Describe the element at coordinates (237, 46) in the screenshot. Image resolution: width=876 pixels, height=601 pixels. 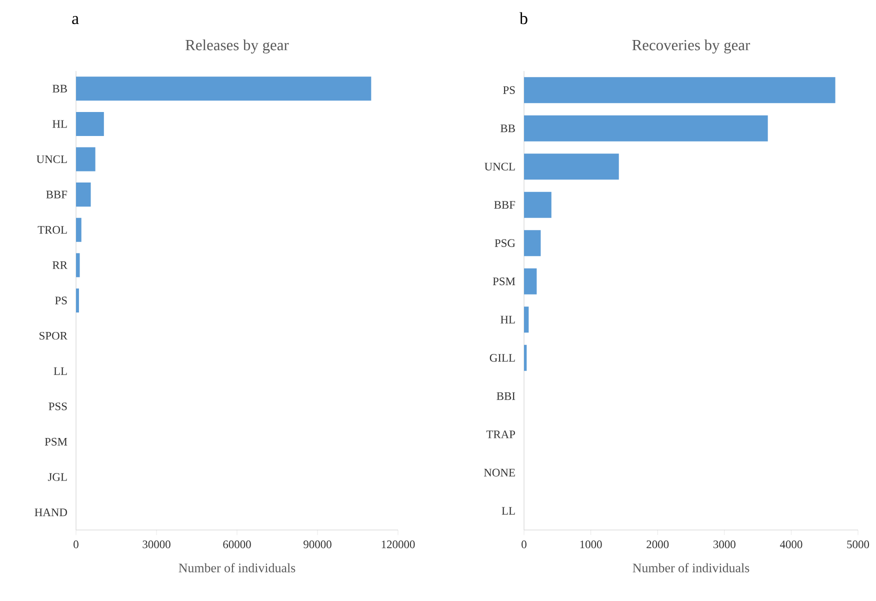
I see `chart-title: Releases by gear` at that location.